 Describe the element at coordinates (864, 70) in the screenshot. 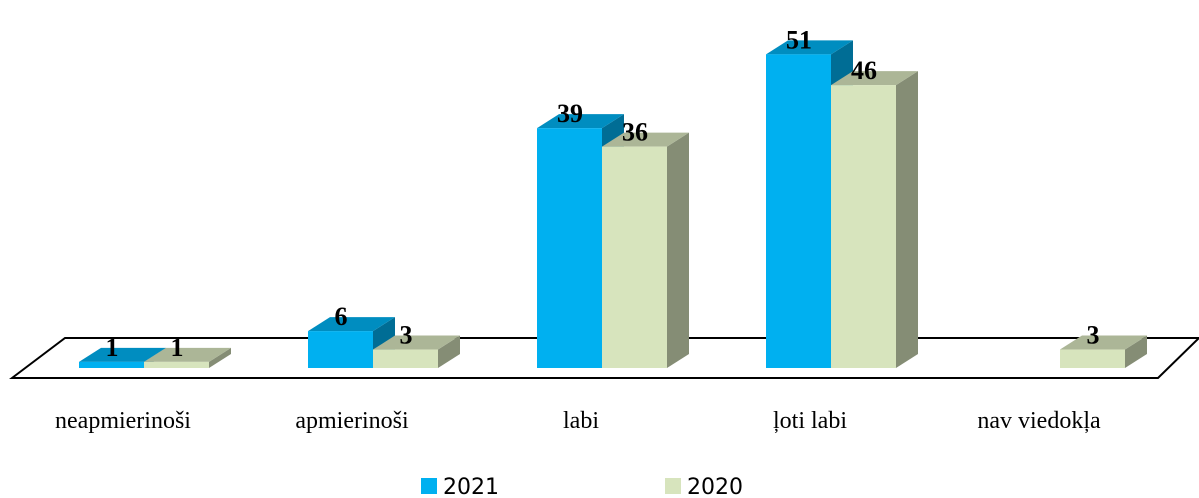

I see `value-label: 46` at that location.